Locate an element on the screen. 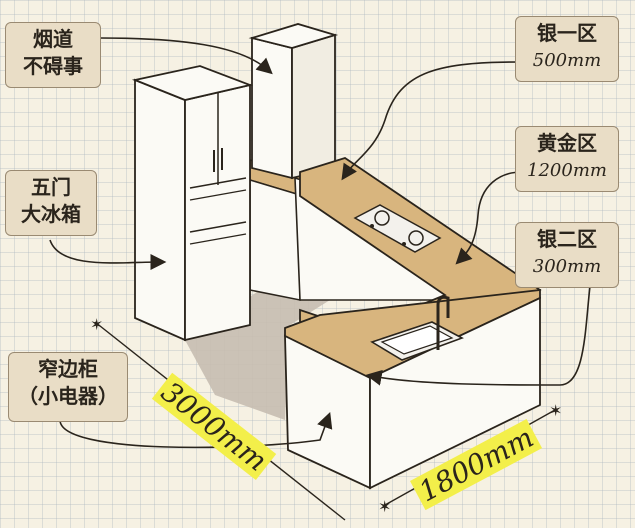 The height and width of the screenshot is (528, 635). silver1-label: 银一区 500mm is located at coordinates (567, 49).